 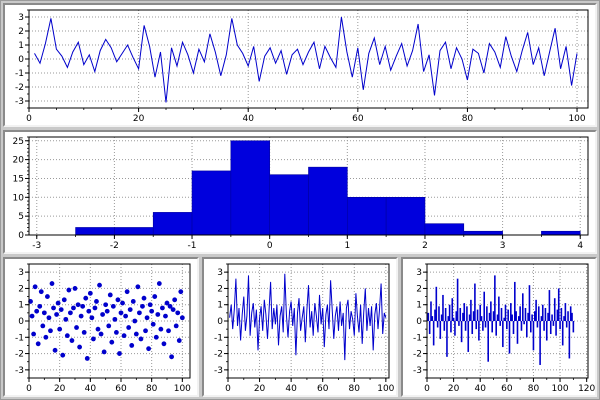 I want to click on panel-line-small: 0 20 40 60 80 100 -3 -2 -1 0 1 2 3, so click(x=300, y=327).